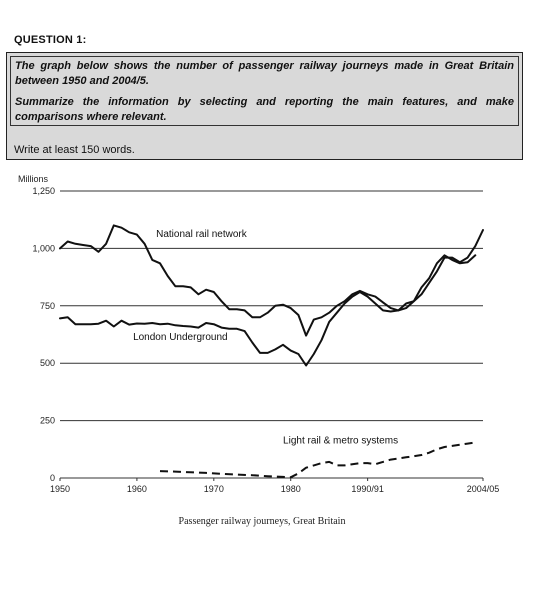 This screenshot has width=545, height=600. I want to click on x-tick-label: 2004/05, so click(483, 489).